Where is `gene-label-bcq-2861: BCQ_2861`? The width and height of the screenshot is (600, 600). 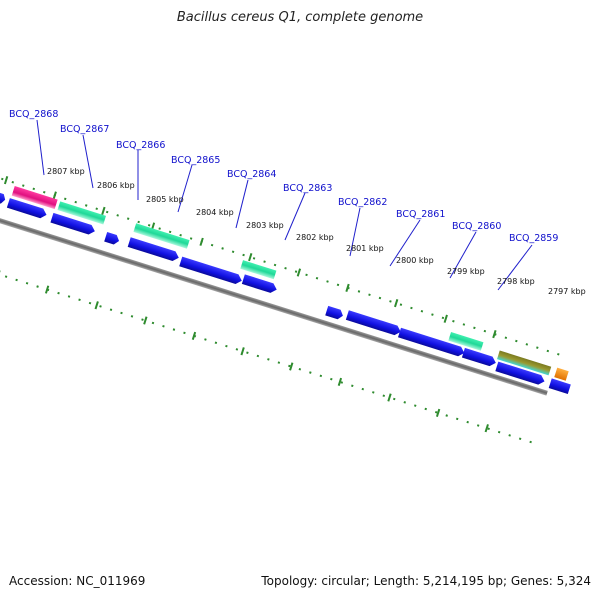 gene-label-bcq-2861: BCQ_2861 is located at coordinates (420, 214).